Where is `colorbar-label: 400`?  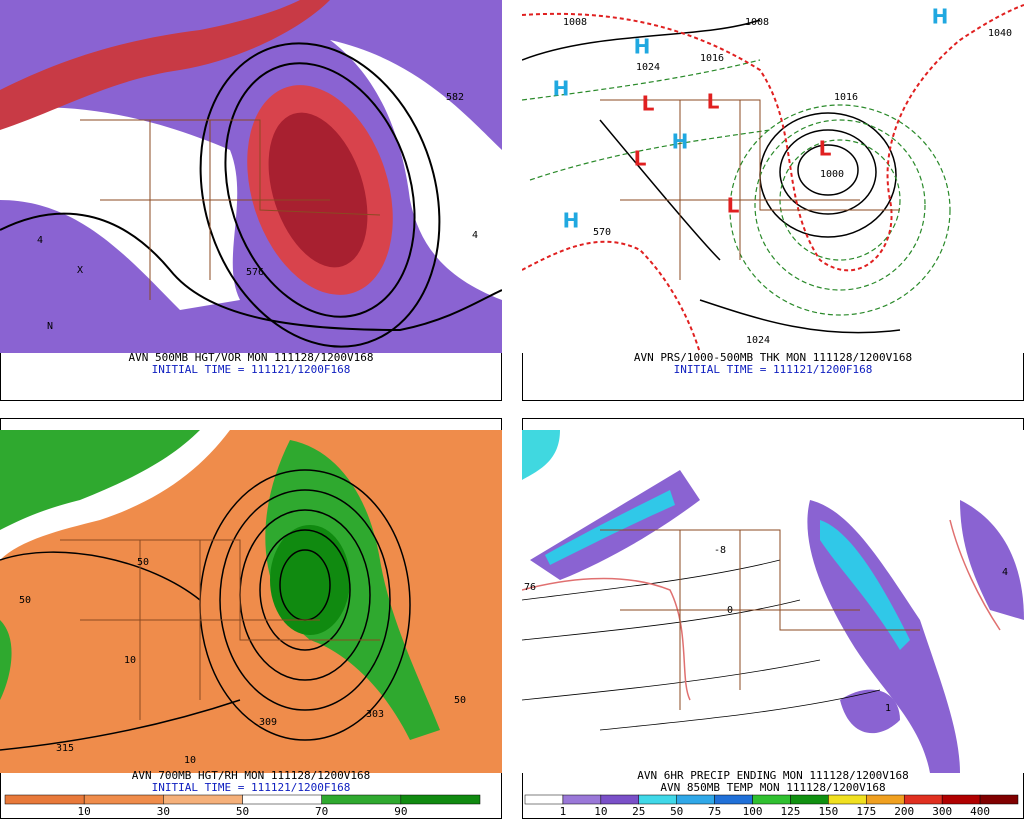
colorbar-label: 400 is located at coordinates (980, 811).